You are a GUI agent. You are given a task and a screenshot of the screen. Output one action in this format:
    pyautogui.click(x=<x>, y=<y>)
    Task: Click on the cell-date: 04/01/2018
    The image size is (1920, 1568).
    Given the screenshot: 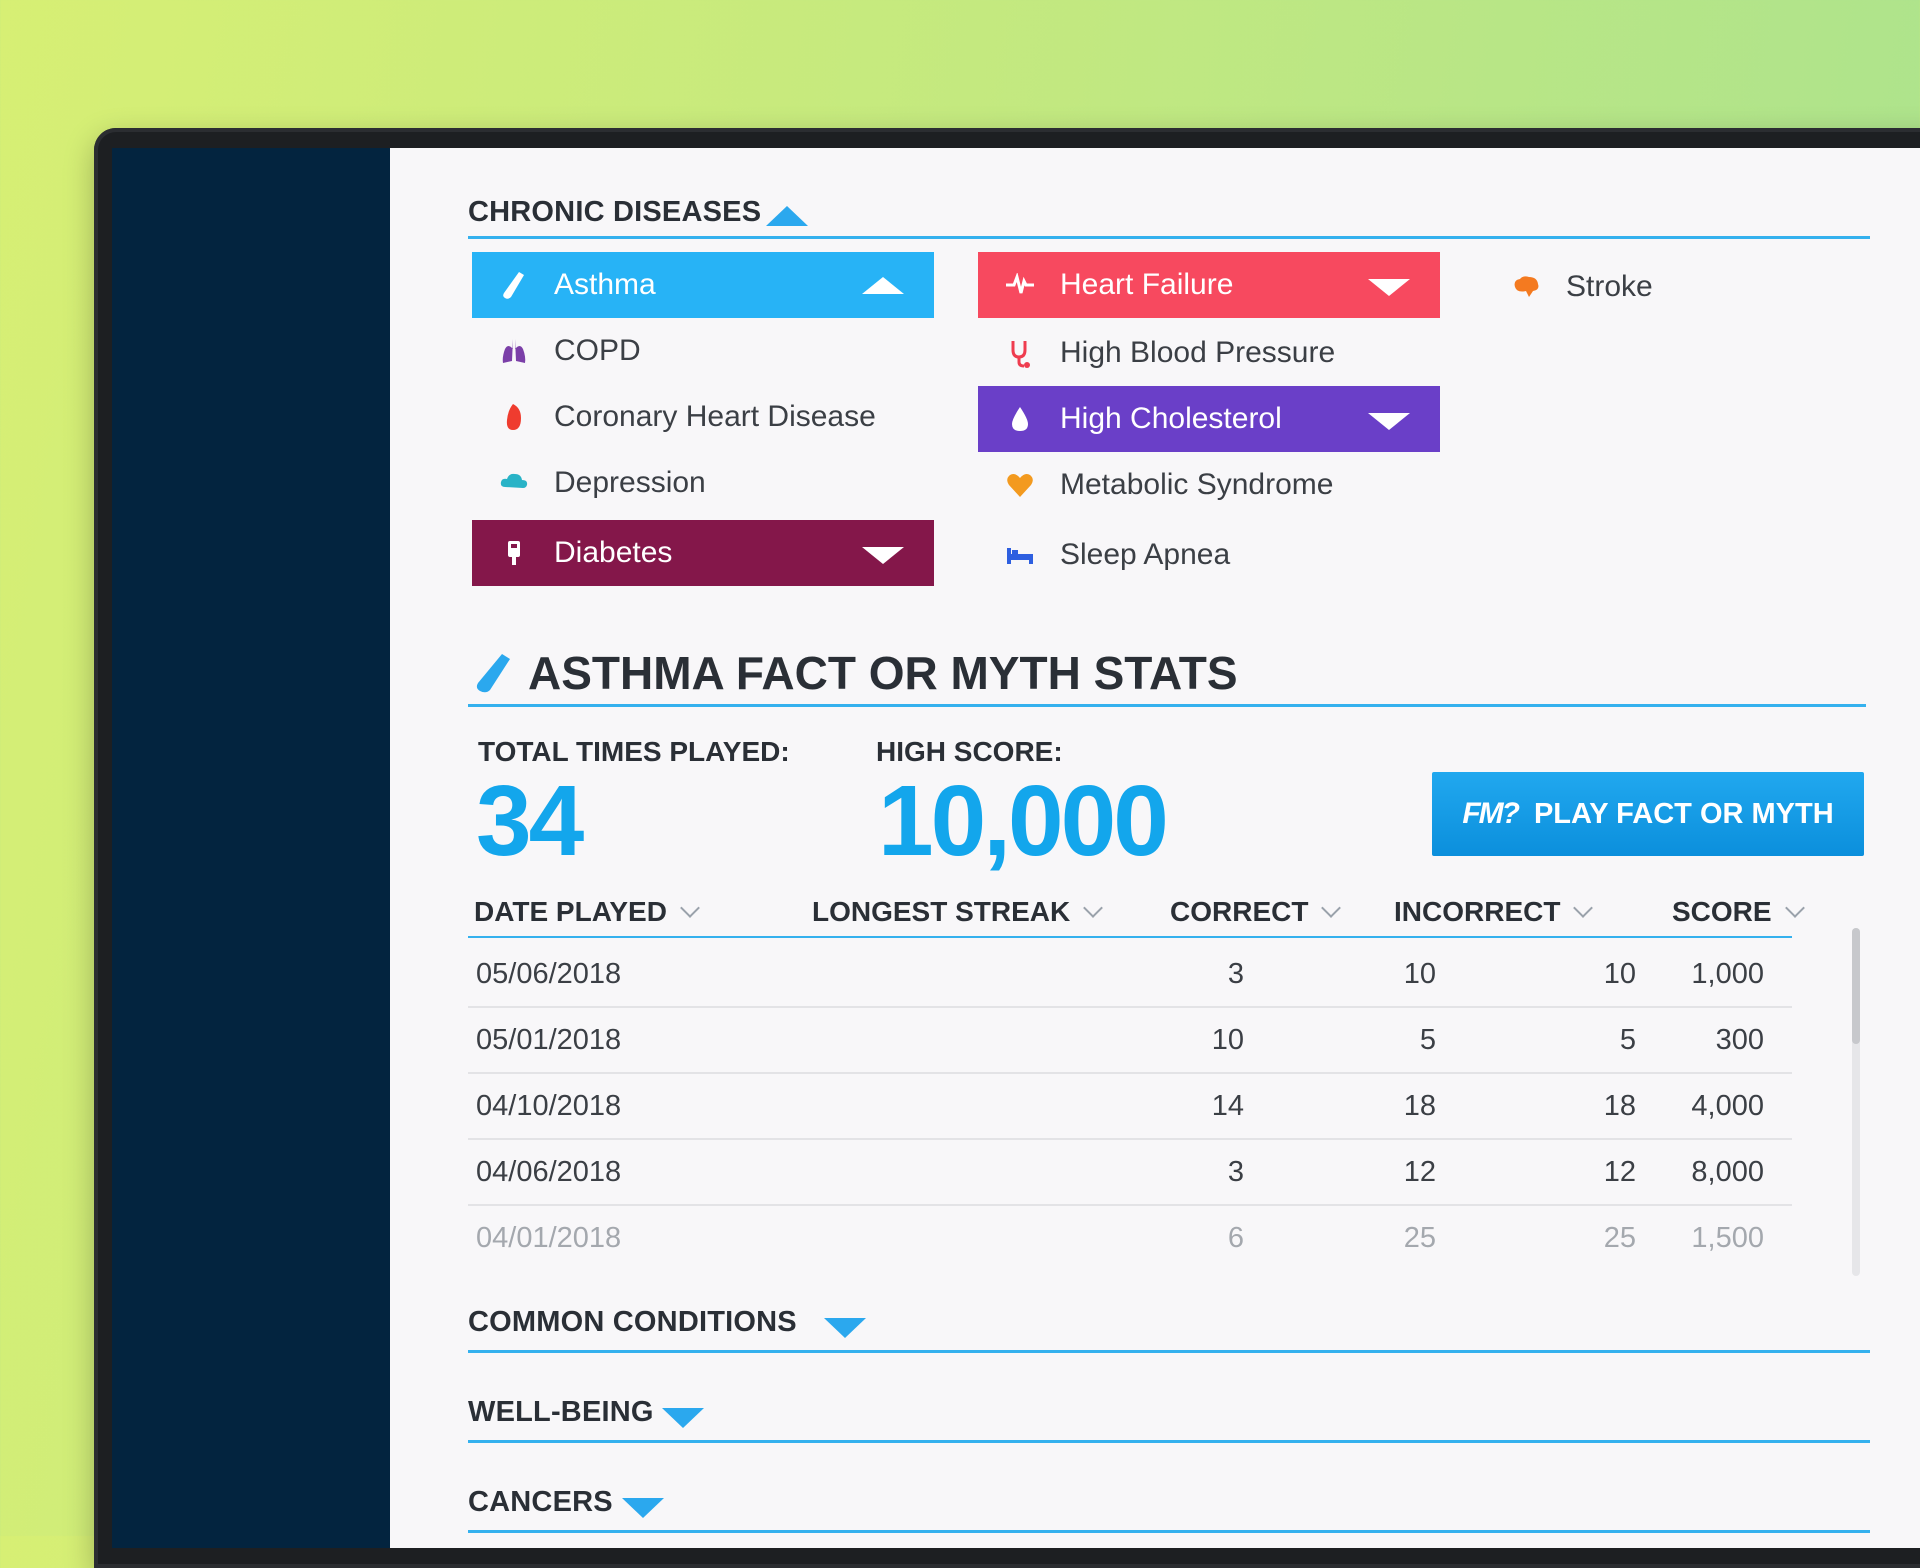 What is the action you would take?
    pyautogui.click(x=549, y=1238)
    